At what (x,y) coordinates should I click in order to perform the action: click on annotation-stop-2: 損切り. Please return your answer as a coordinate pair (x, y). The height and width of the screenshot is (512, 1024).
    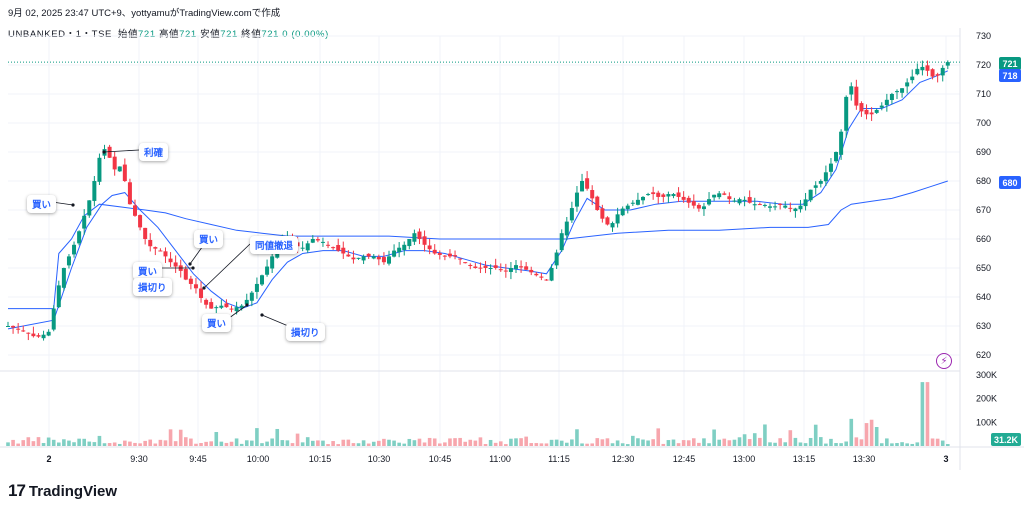
    Looking at the image, I should click on (305, 332).